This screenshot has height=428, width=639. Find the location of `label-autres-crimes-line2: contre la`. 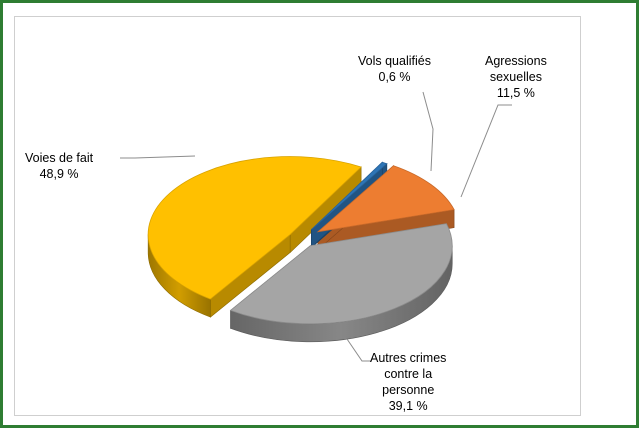

label-autres-crimes-line2: contre la is located at coordinates (408, 374).